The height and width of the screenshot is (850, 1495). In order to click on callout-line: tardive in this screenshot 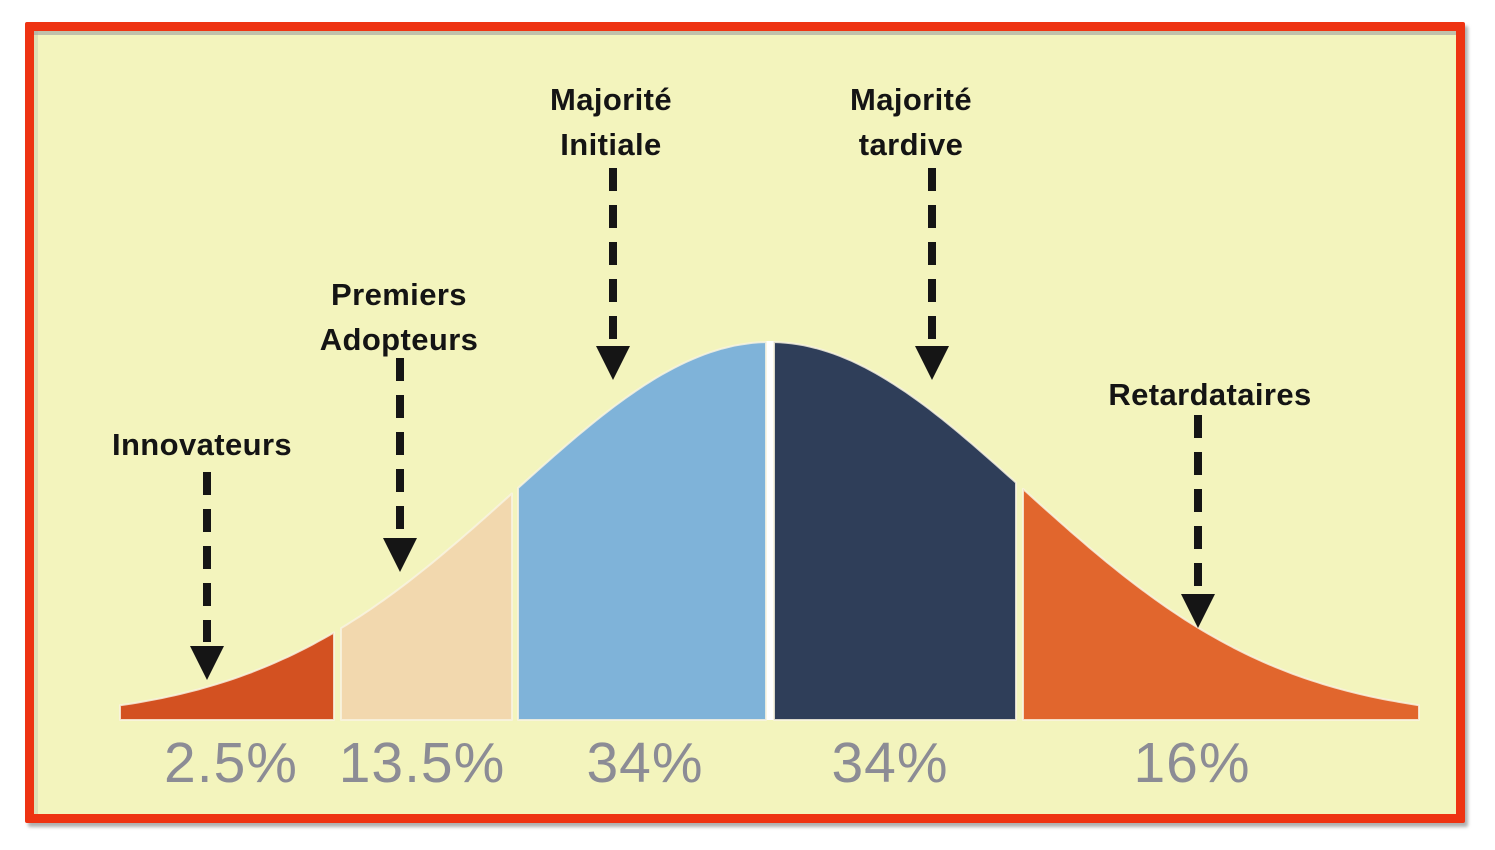, I will do `click(911, 144)`.